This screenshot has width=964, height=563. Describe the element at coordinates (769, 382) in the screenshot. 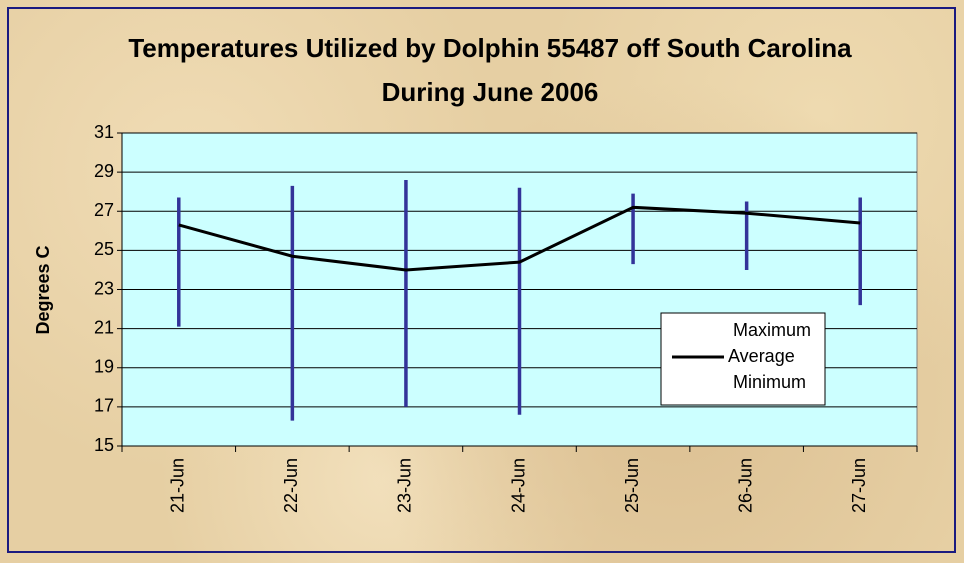

I see `legend-label: Minimum` at that location.